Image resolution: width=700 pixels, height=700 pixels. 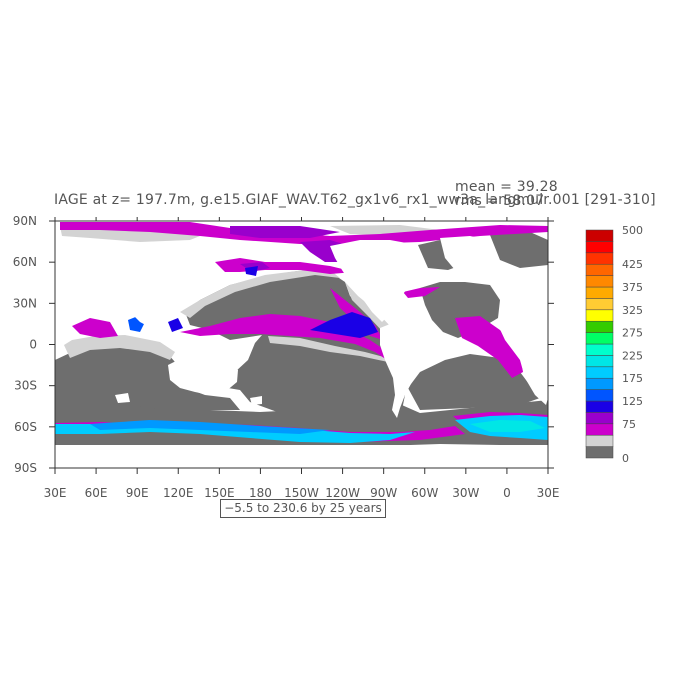 I want to click on eurasia-land, so click(x=135, y=285).